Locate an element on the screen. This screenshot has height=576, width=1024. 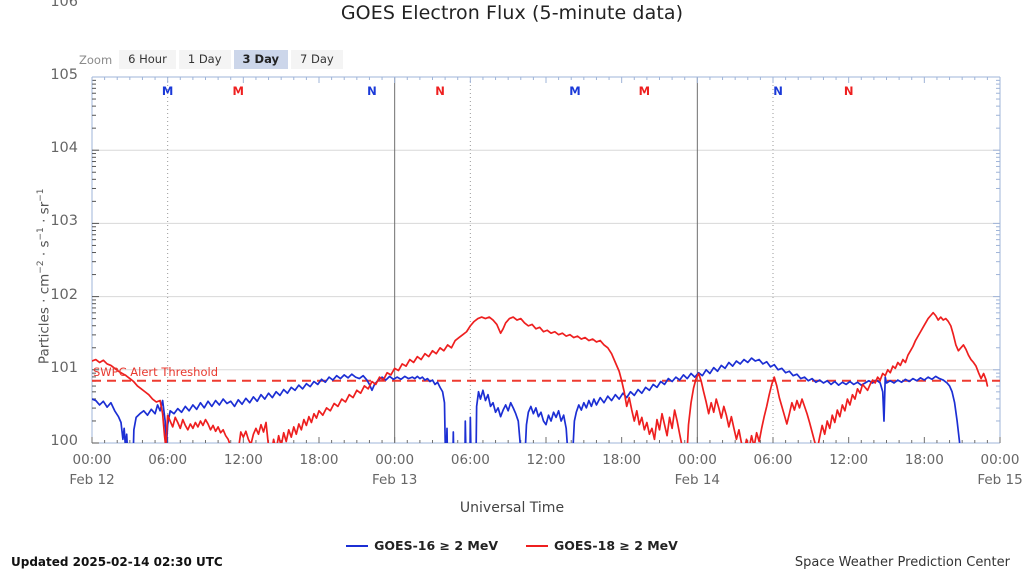
event-marker-n-3: N is located at coordinates (440, 91).